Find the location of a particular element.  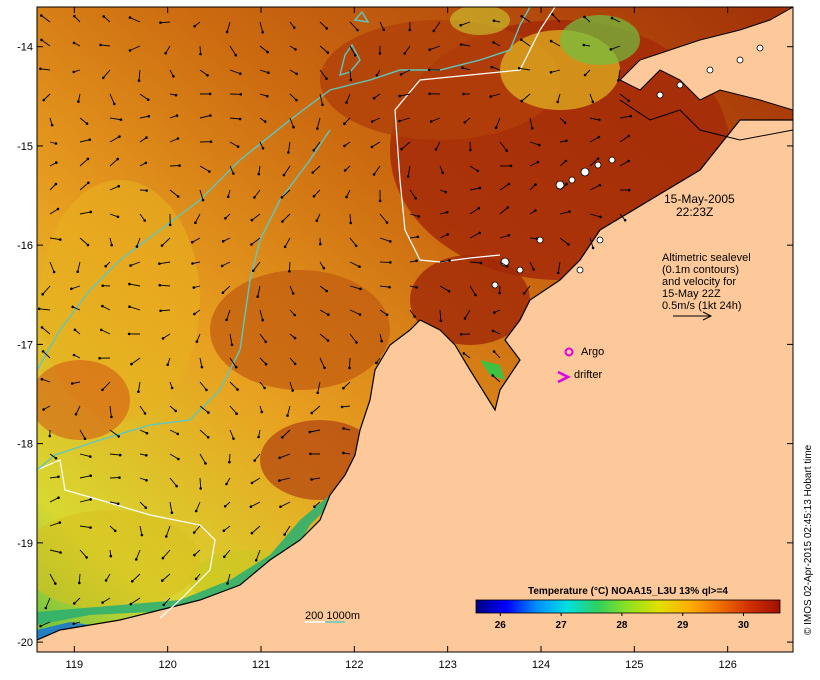

copyright-label: © IMOS 02-Apr-2015 02:45:13 Hobart time is located at coordinates (808, 539).